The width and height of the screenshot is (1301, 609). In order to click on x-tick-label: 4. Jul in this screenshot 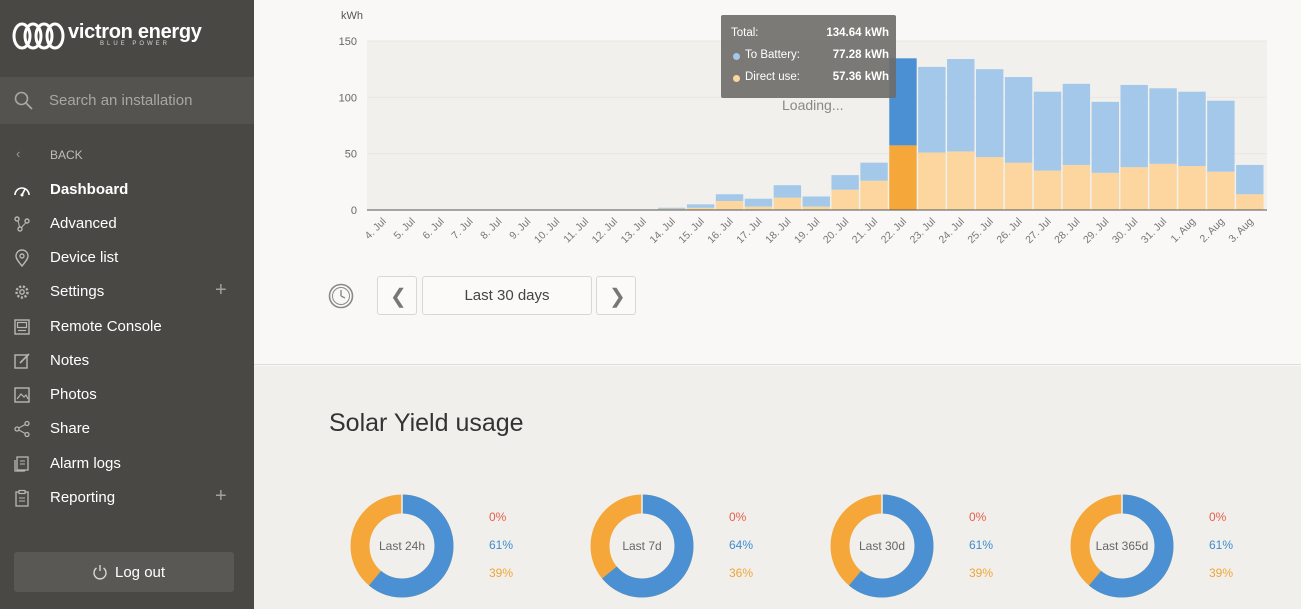, I will do `click(376, 229)`.